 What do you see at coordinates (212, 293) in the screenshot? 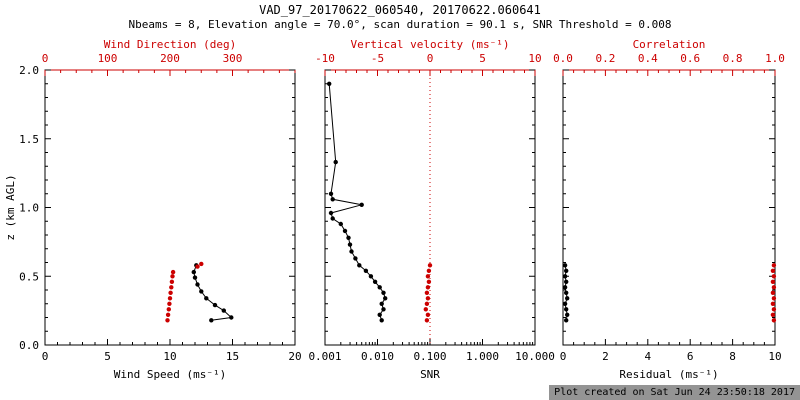
I see `series-wind-speed` at bounding box center [212, 293].